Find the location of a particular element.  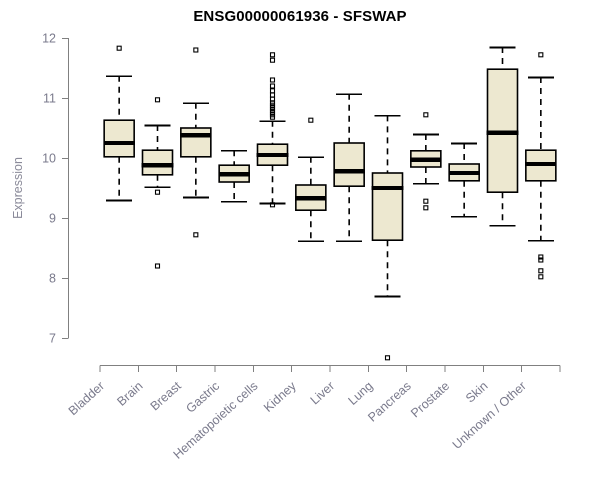

y-axis-tick-label: 7 is located at coordinates (52, 339).